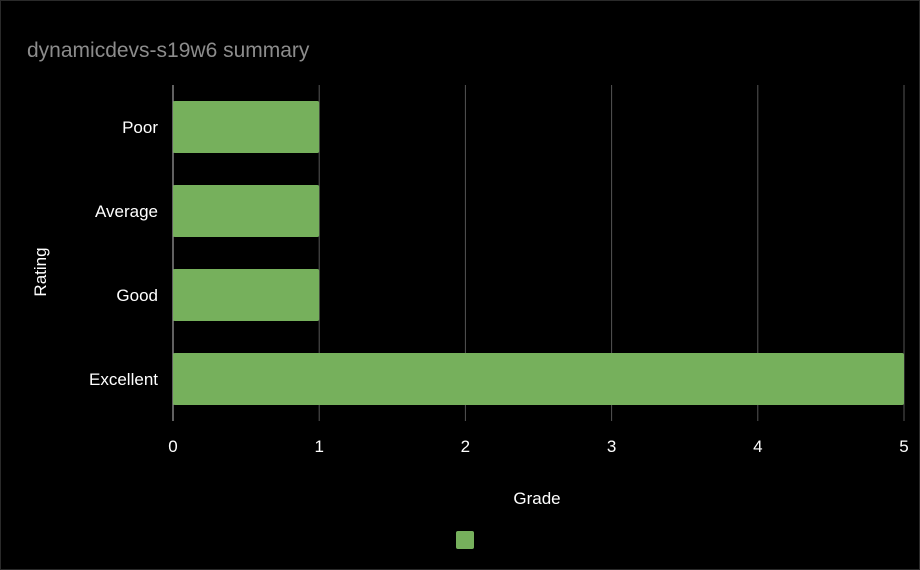  What do you see at coordinates (168, 50) in the screenshot?
I see `chart-title: dynamicdevs-s19w6 summary` at bounding box center [168, 50].